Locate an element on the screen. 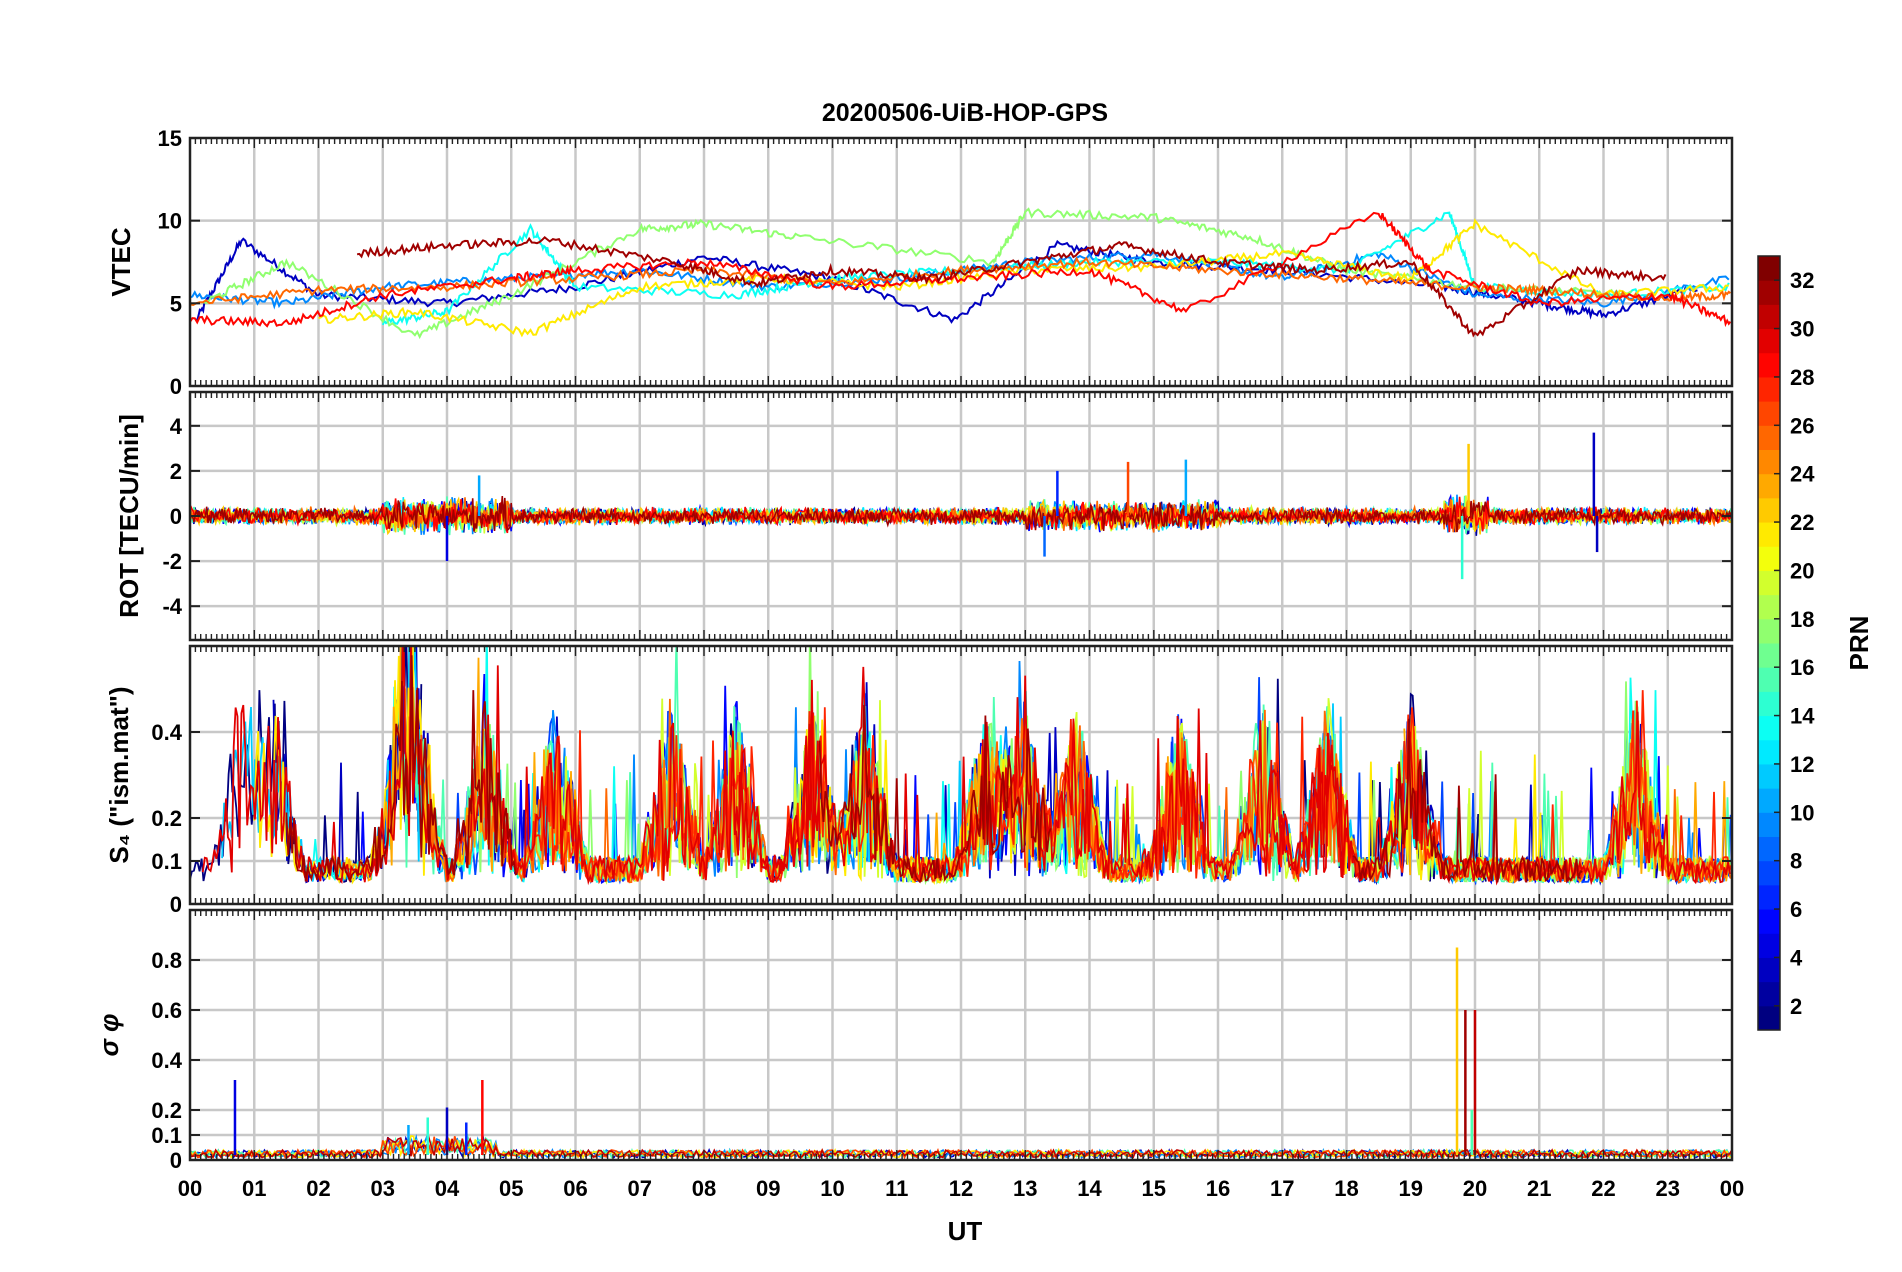  x-tick-label: 02 is located at coordinates (318, 1188).